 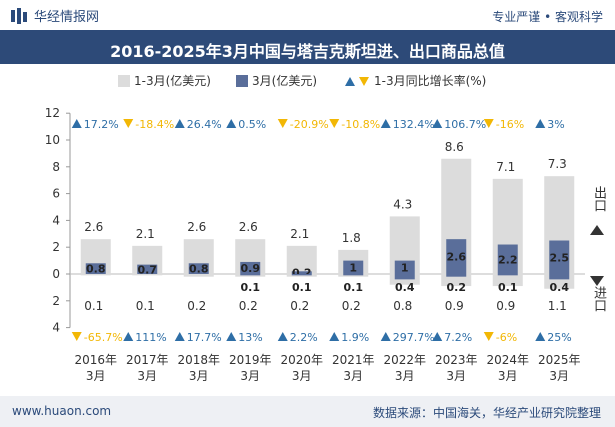 What do you see at coordinates (465, 124) in the screenshot?
I see `export-growth-label: 106.7%` at bounding box center [465, 124].